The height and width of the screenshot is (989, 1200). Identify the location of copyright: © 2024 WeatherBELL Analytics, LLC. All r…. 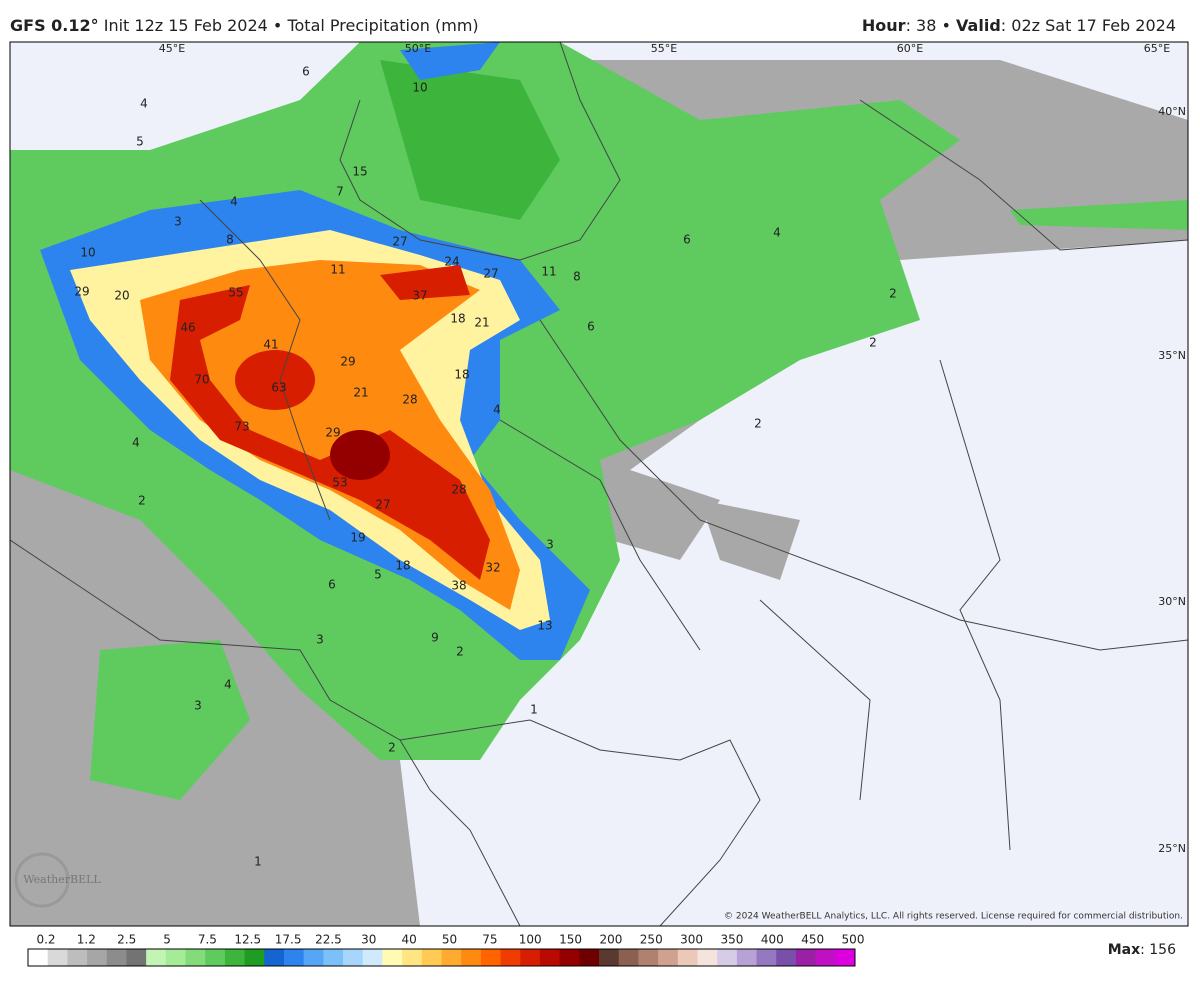
(953, 917).